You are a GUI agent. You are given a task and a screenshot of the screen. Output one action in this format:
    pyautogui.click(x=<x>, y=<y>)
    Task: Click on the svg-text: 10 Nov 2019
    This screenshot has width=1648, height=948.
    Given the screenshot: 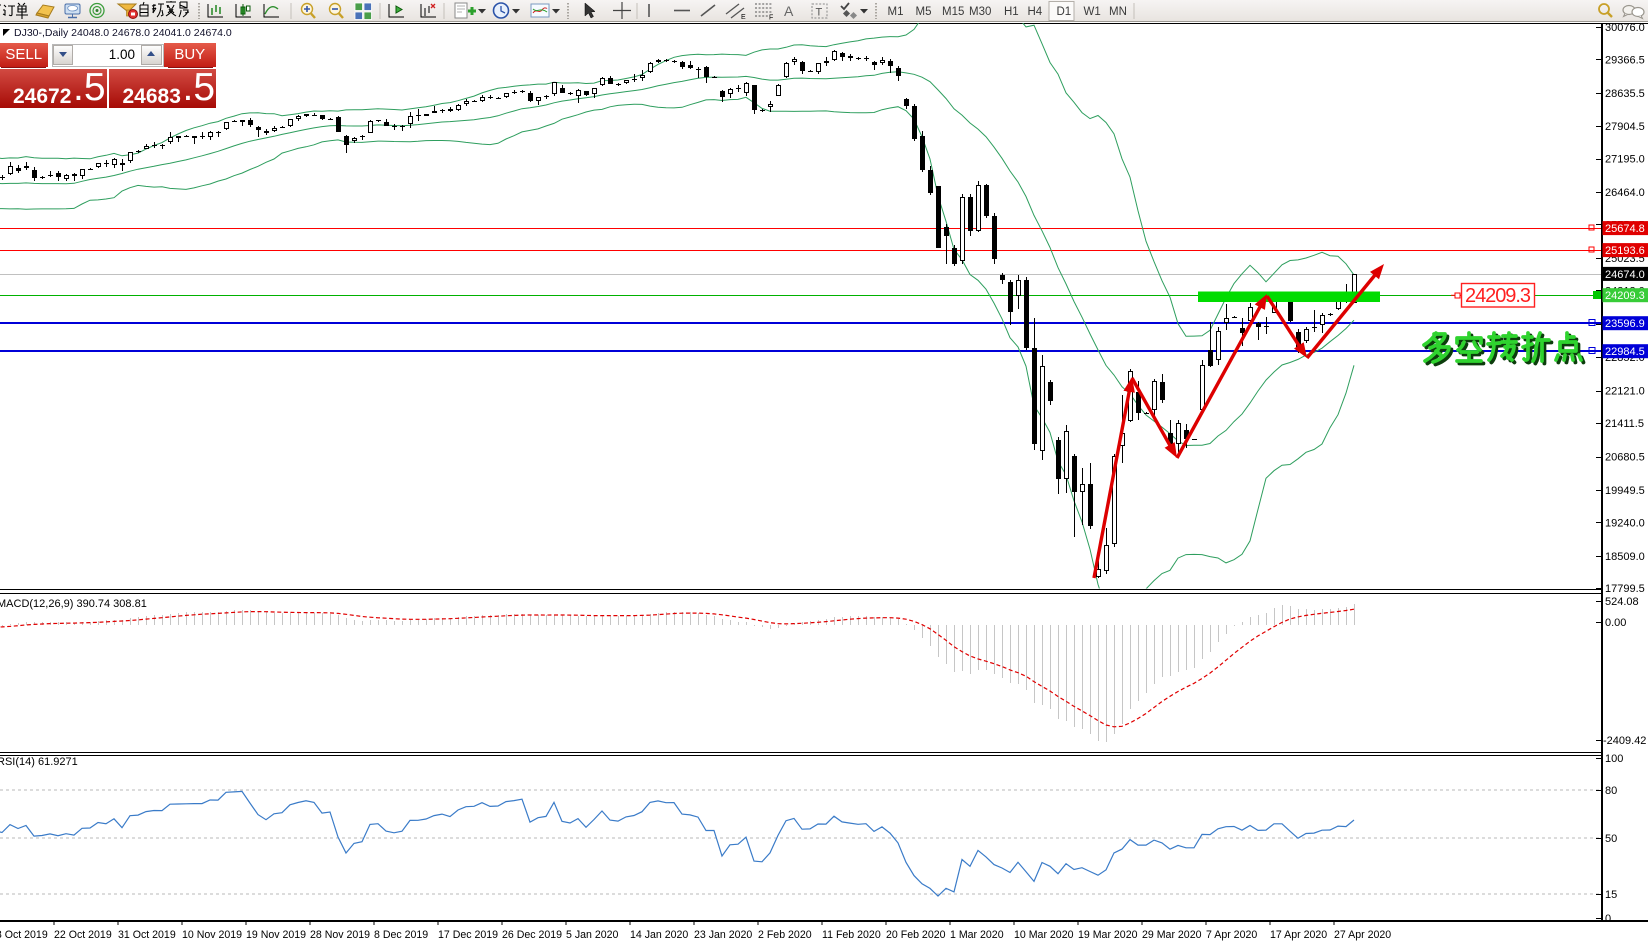 What is the action you would take?
    pyautogui.click(x=212, y=935)
    